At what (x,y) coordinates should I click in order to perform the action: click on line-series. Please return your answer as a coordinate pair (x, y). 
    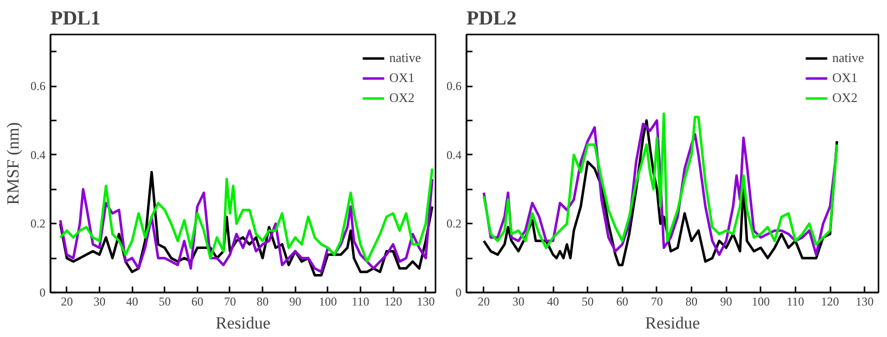
    Looking at the image, I should click on (246, 215).